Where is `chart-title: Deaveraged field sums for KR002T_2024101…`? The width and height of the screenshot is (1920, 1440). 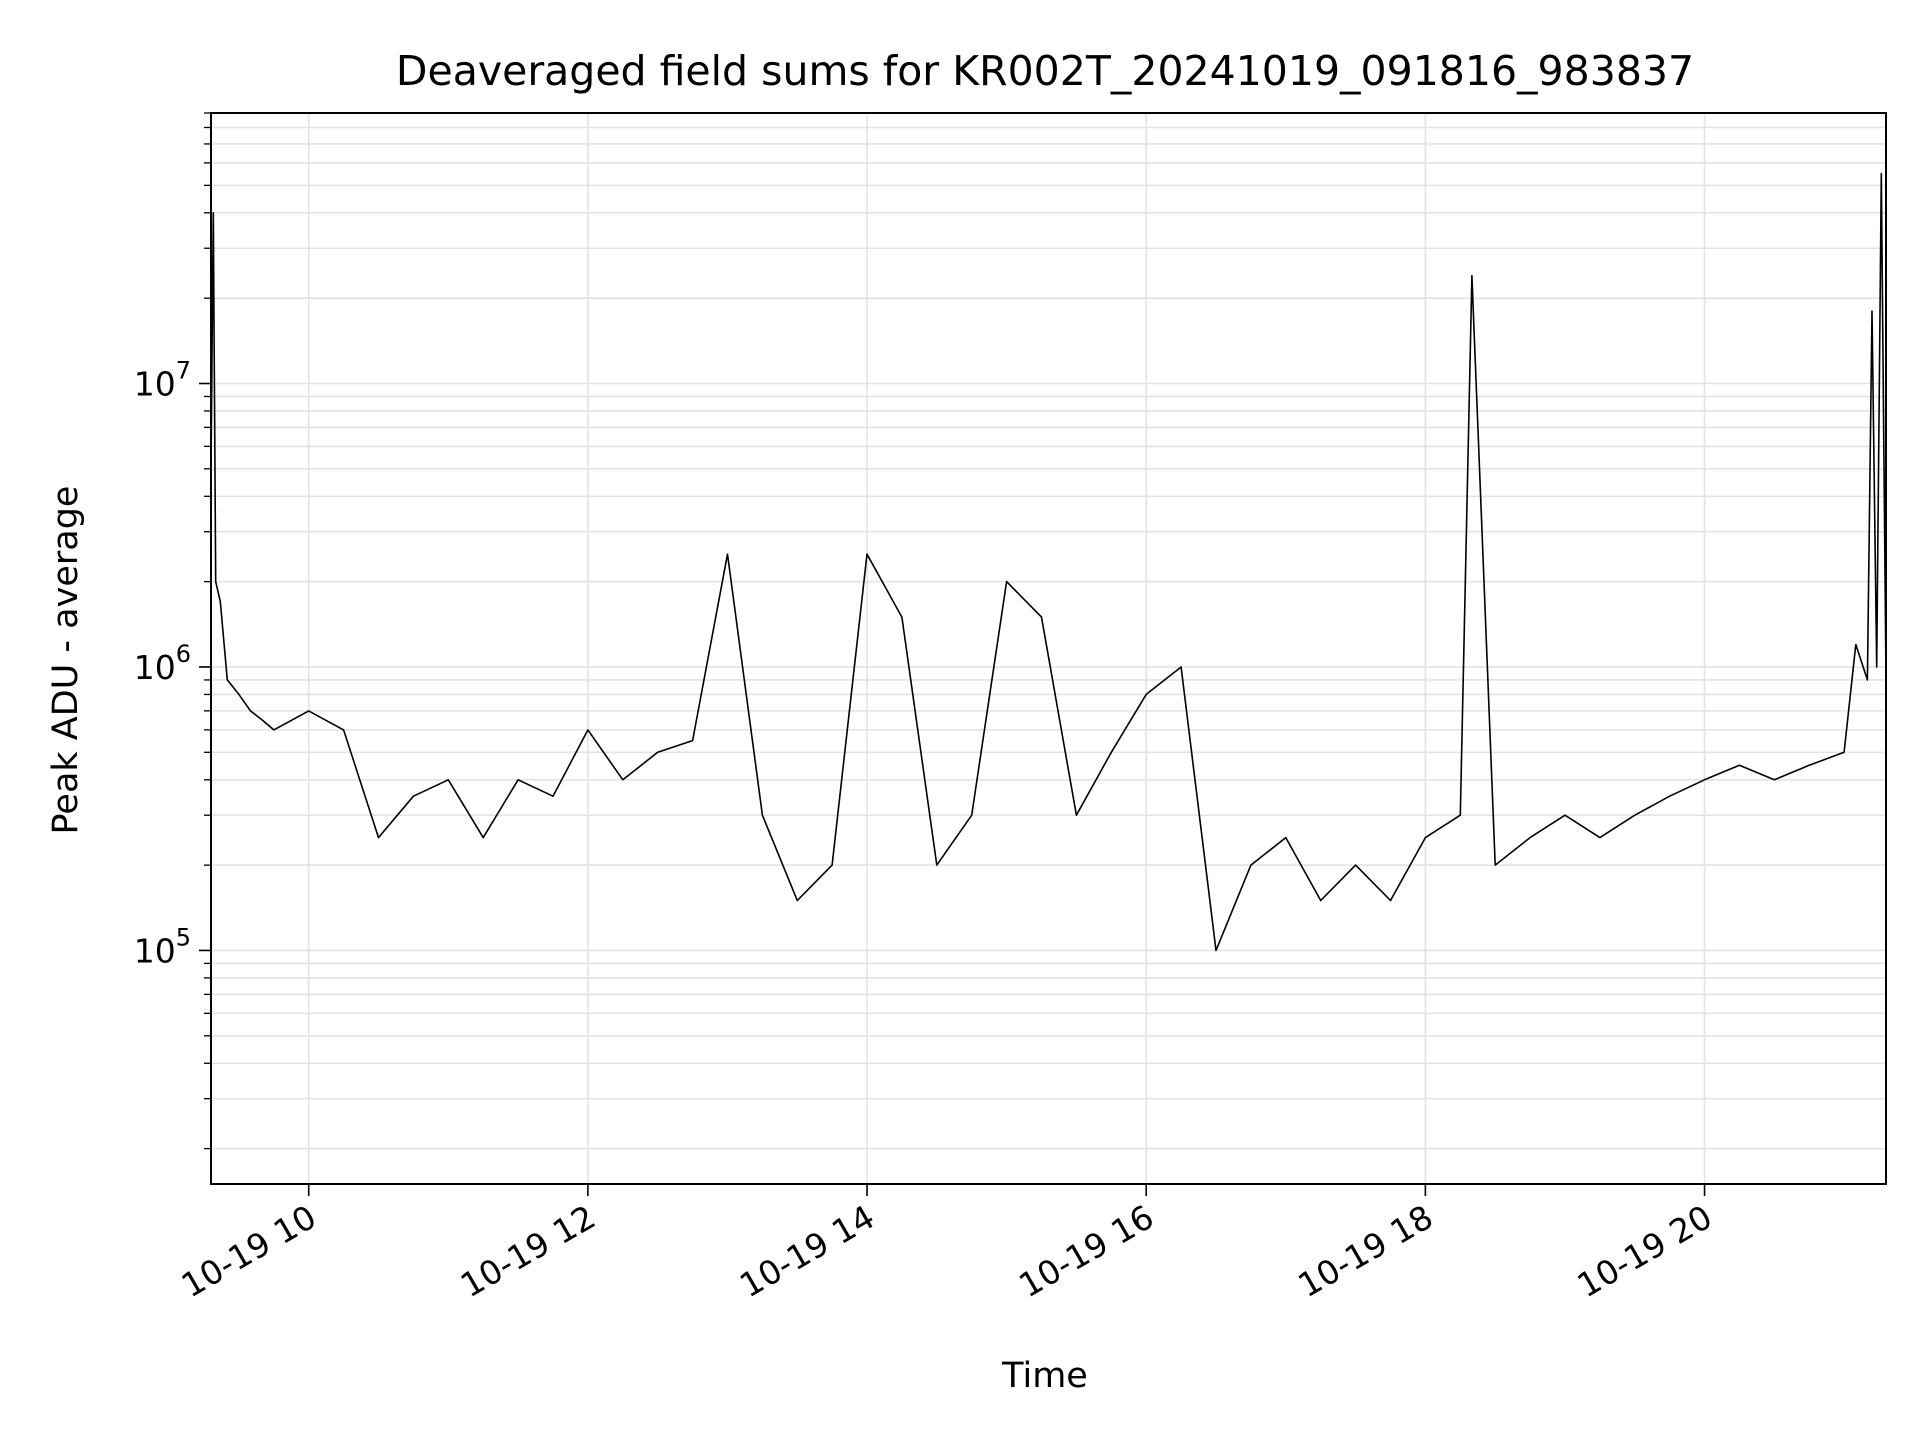
chart-title: Deaveraged field sums for KR002T_2024101… is located at coordinates (1045, 71).